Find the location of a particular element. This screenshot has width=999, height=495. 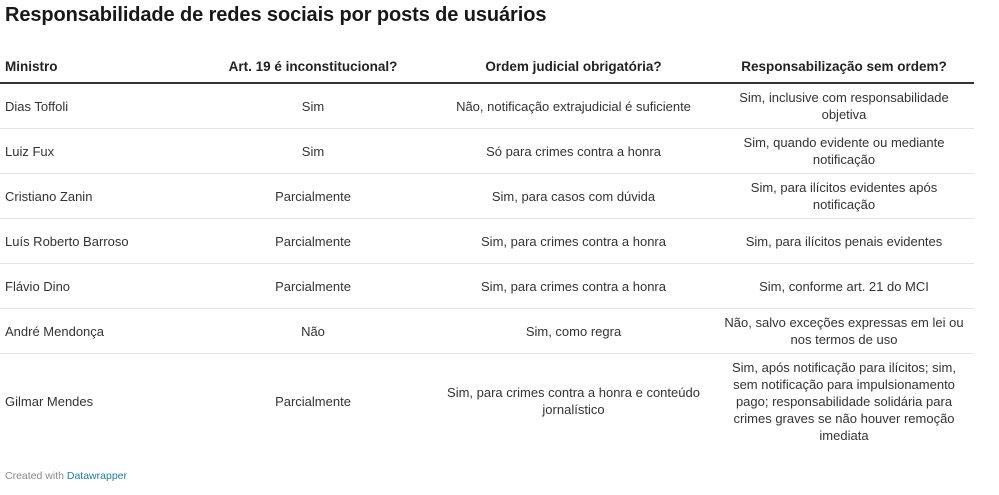

datawrapper-link: Datawrapper is located at coordinates (96, 476).